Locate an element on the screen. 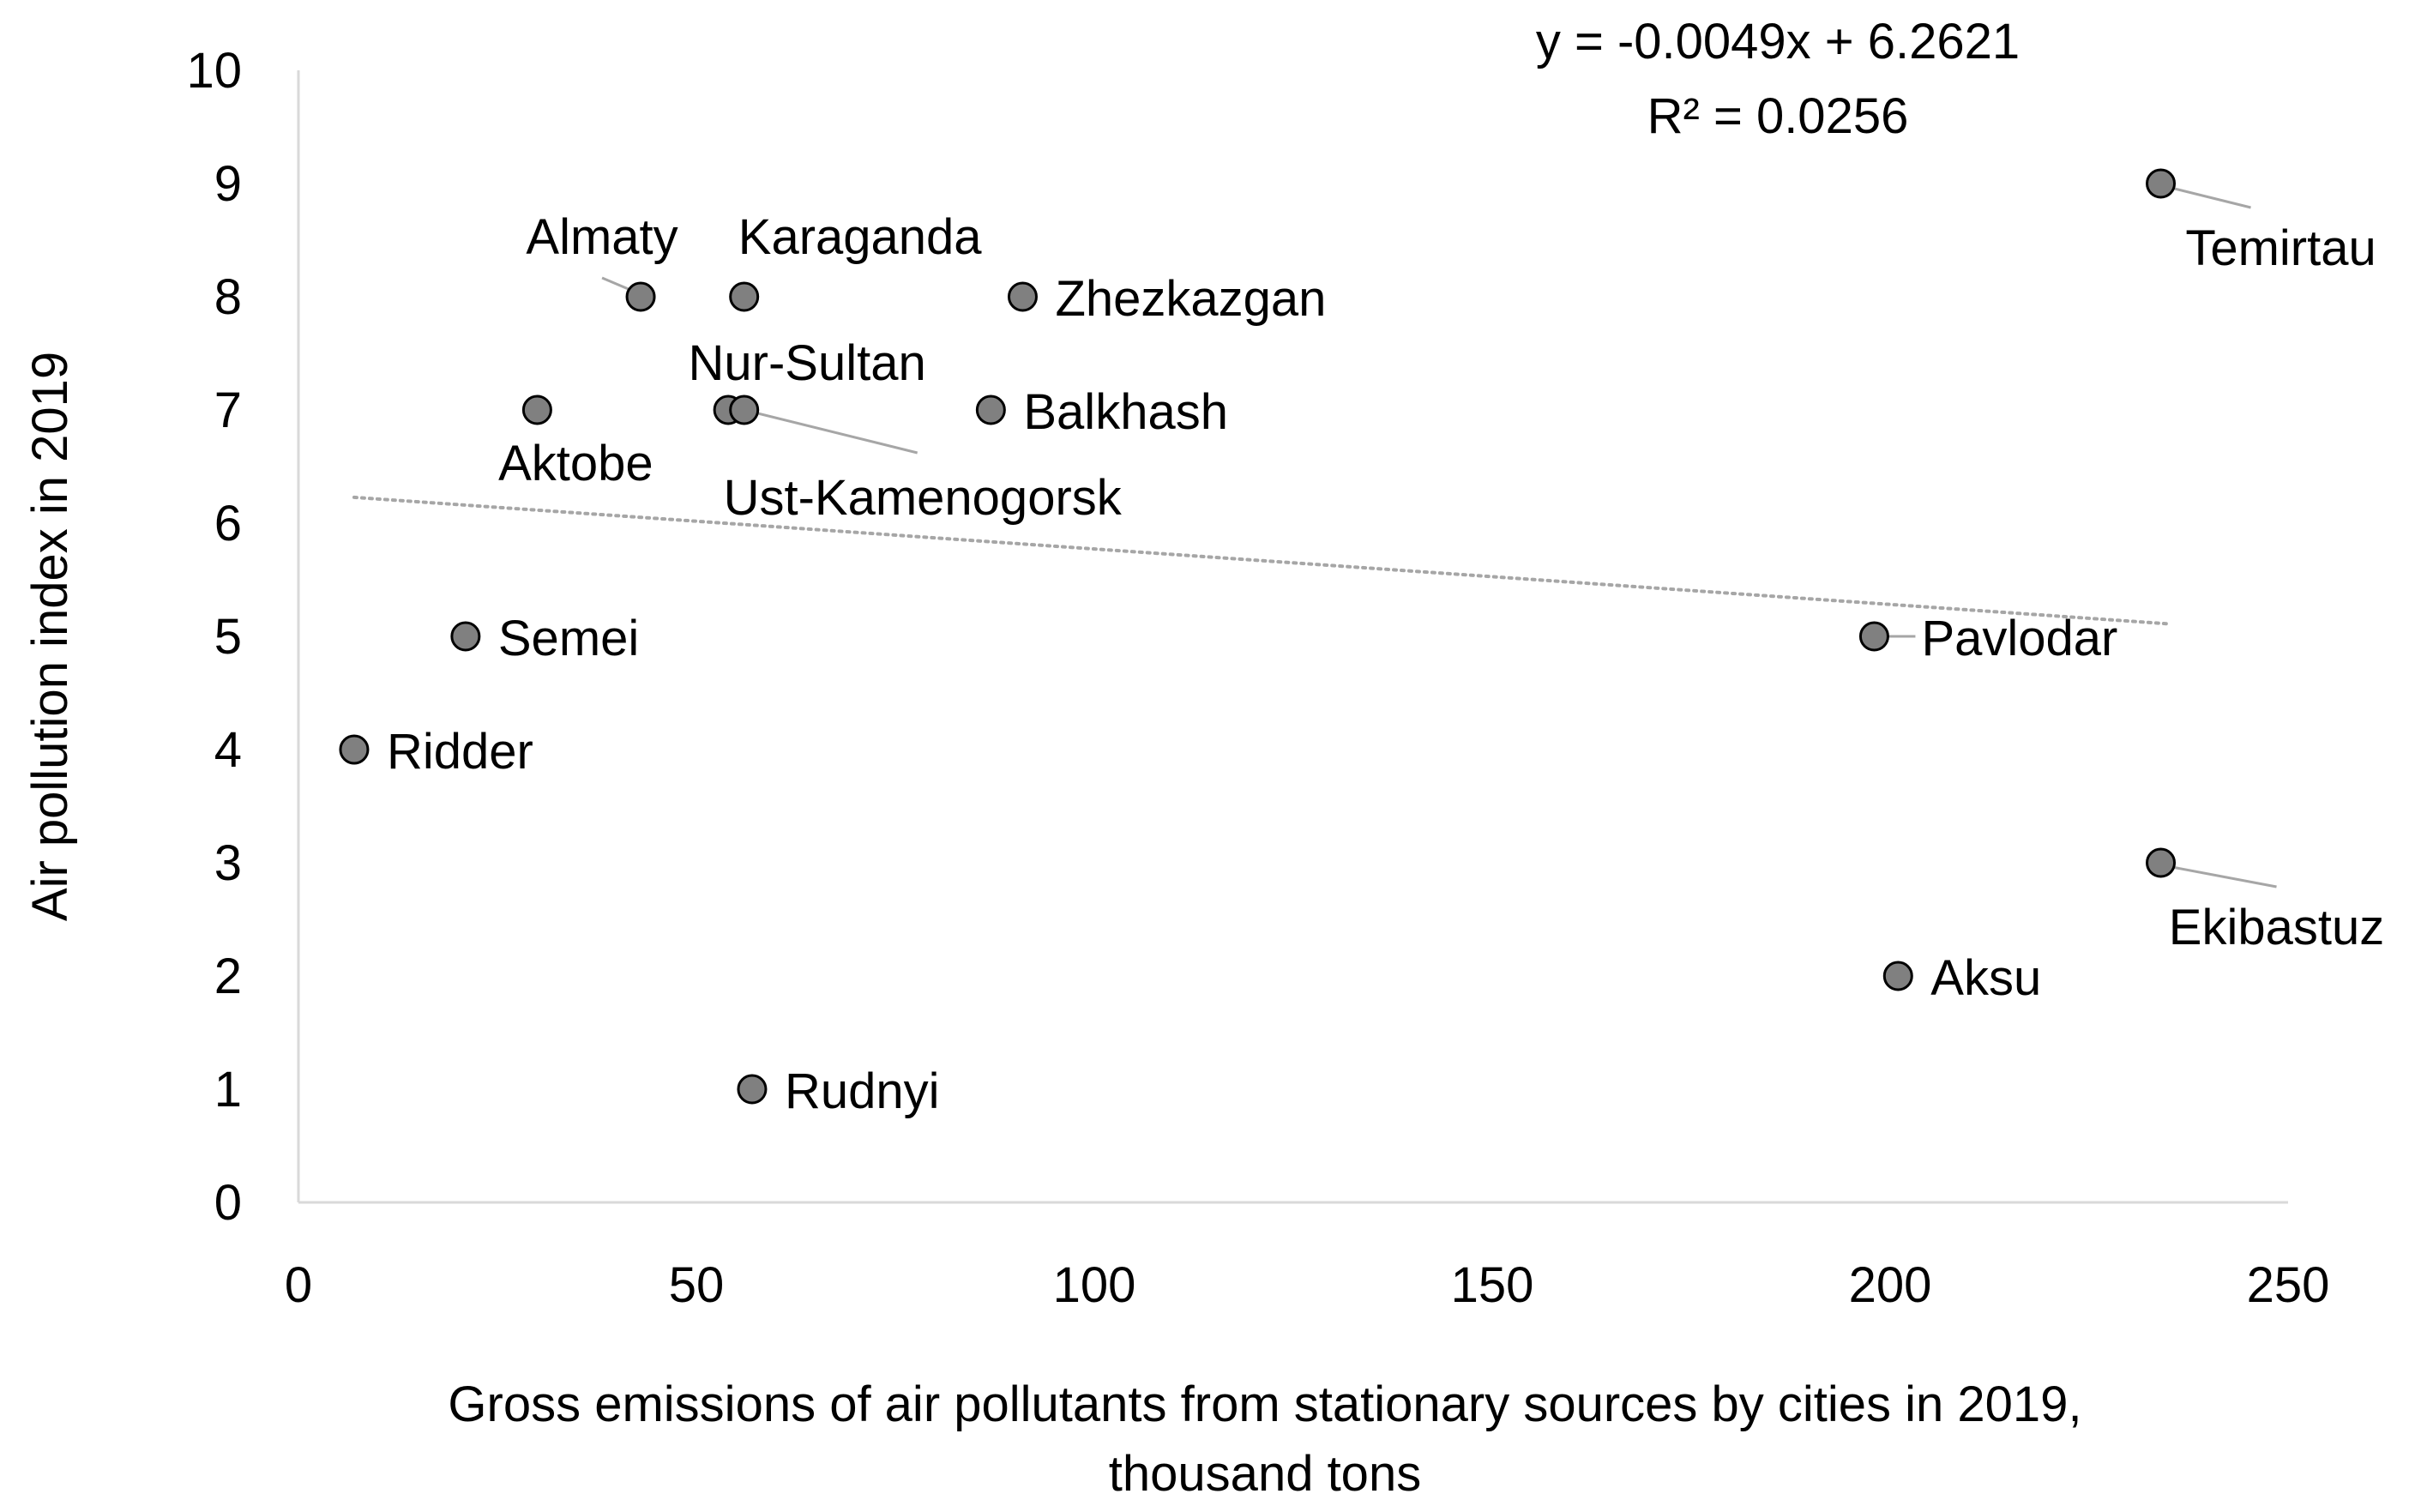  trendline-equation: y = -0.0049x + 6.2621 is located at coordinates (1778, 41).